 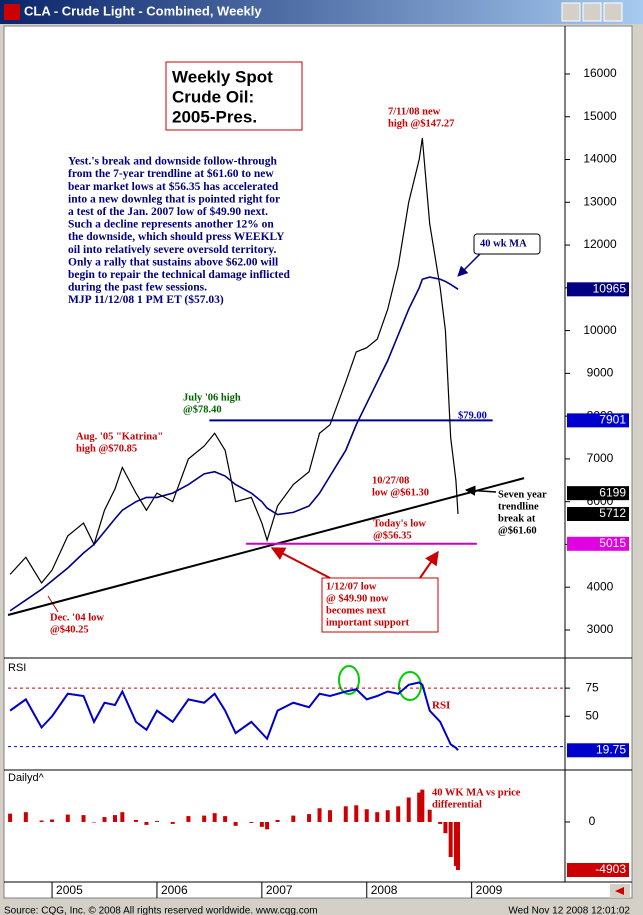 What do you see at coordinates (321, 12) in the screenshot?
I see `title-bar` at bounding box center [321, 12].